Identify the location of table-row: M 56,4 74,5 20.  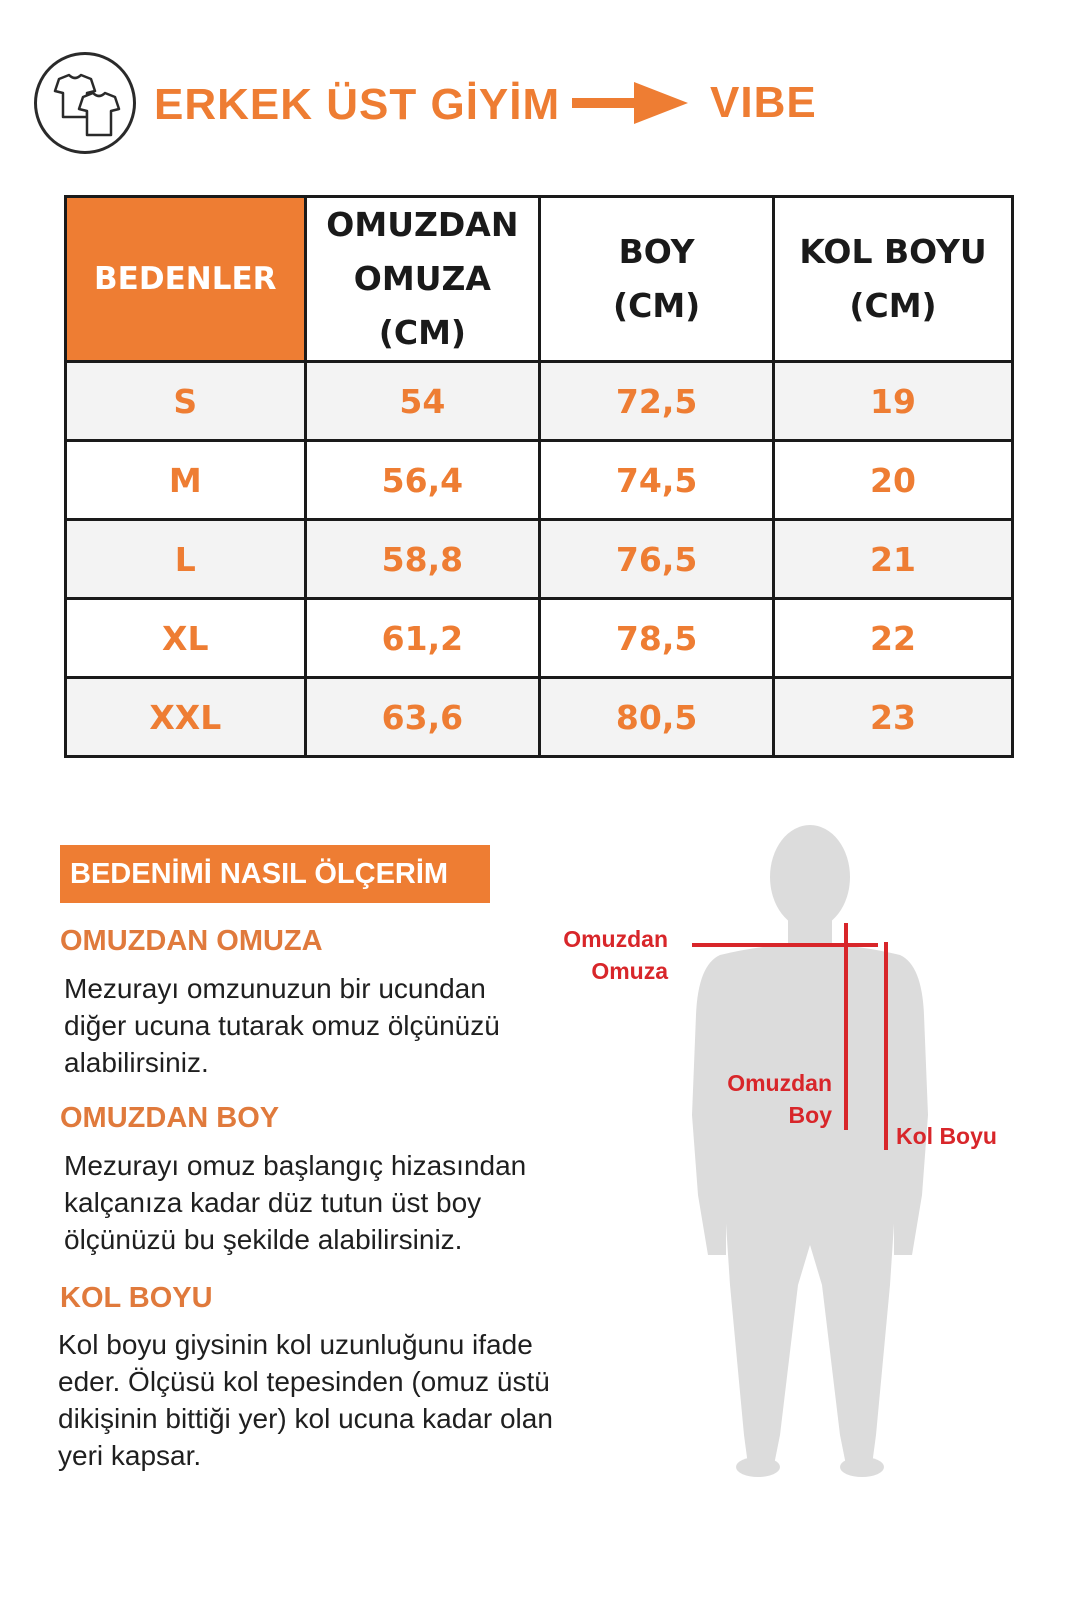
(539, 480).